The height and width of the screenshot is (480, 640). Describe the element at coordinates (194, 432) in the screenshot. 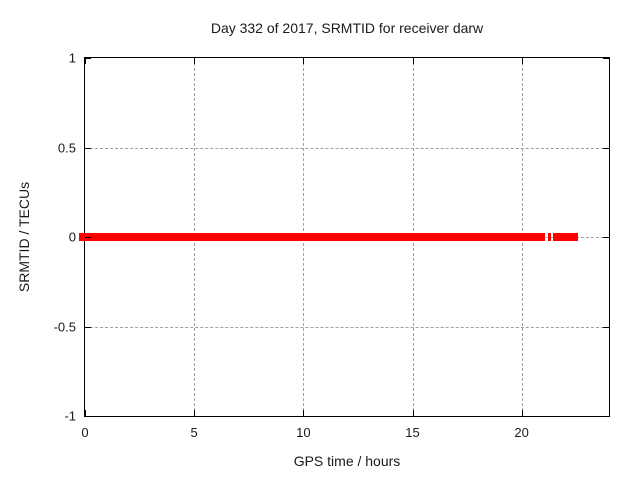

I see `x-tick-label: 5` at that location.